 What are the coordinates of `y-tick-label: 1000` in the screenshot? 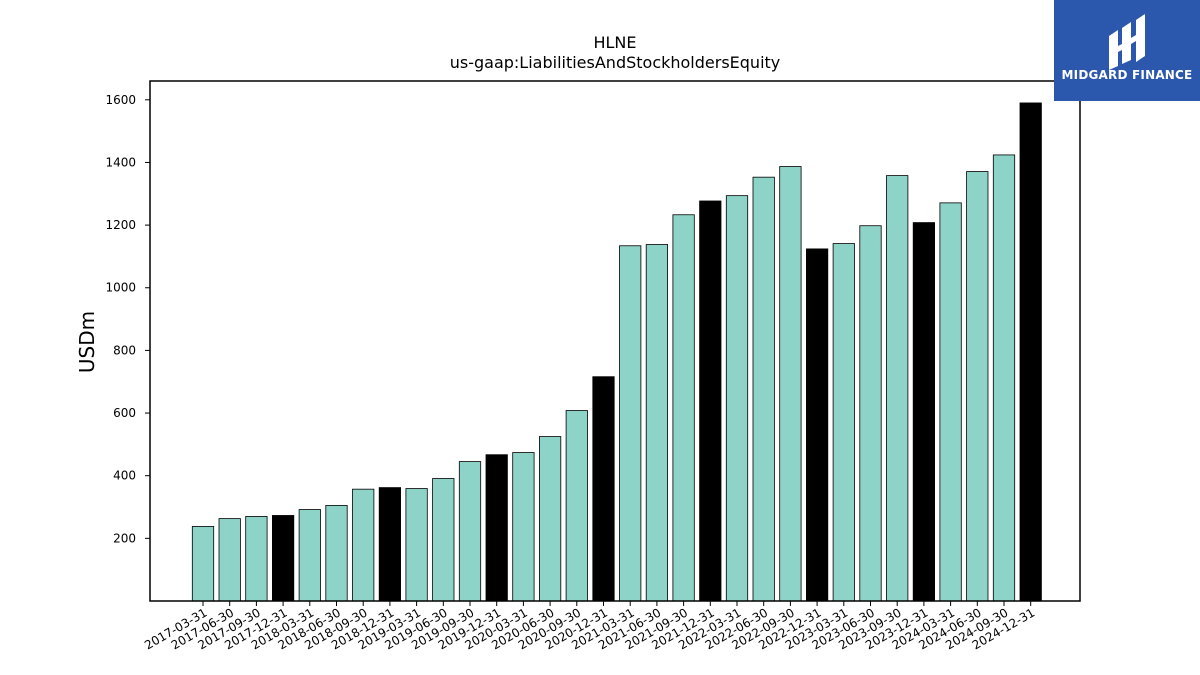 It's located at (120, 288).